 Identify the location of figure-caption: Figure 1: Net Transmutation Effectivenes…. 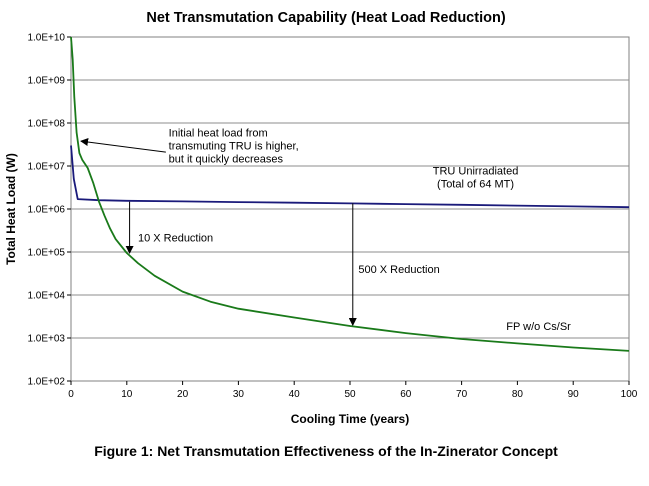
(326, 451).